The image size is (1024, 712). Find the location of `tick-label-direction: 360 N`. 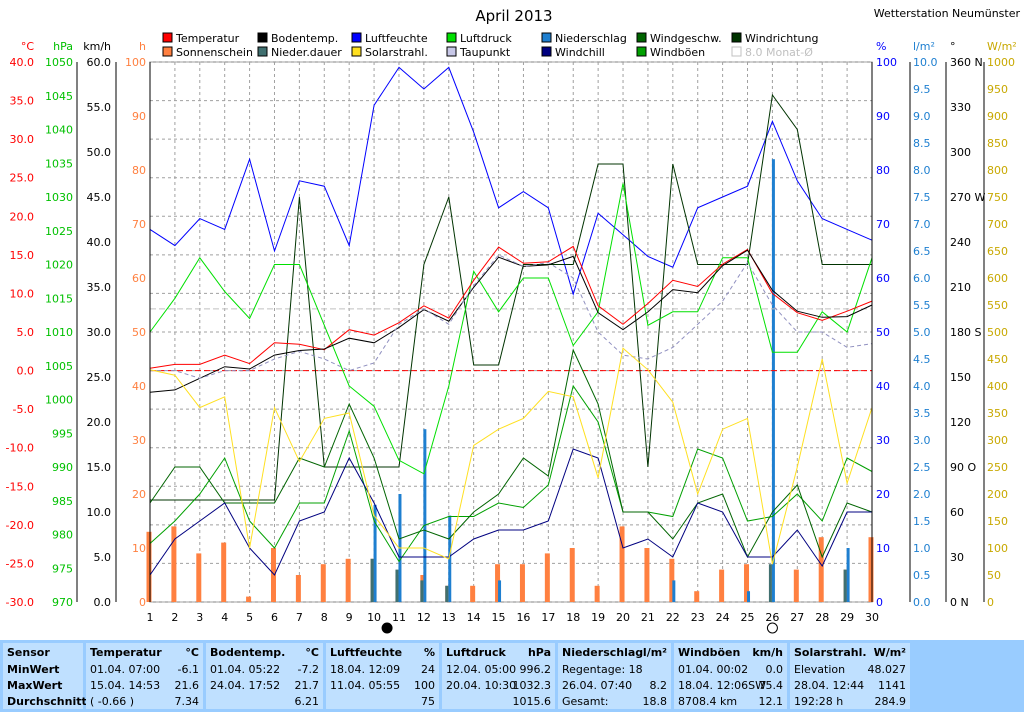

tick-label-direction: 360 N is located at coordinates (966, 62).